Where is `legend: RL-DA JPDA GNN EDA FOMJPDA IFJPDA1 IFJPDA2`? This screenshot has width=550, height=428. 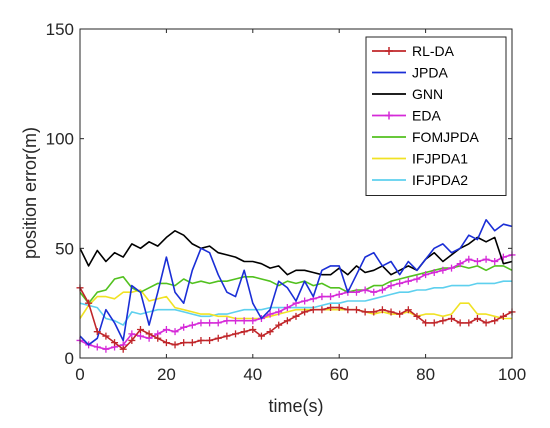 legend: RL-DA JPDA GNN EDA FOMJPDA IFJPDA1 IFJPDA2 is located at coordinates (436, 116).